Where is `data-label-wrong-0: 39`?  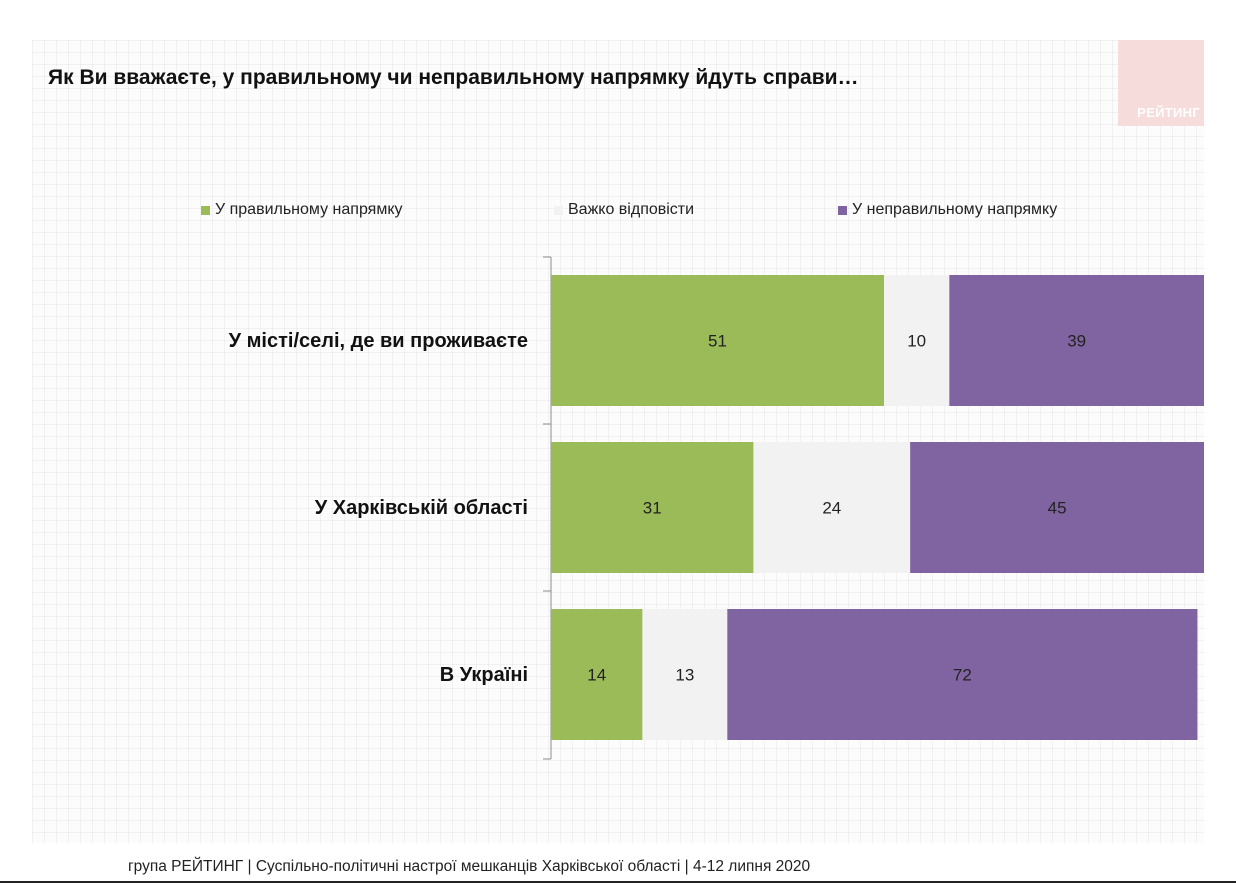
data-label-wrong-0: 39 is located at coordinates (1076, 341).